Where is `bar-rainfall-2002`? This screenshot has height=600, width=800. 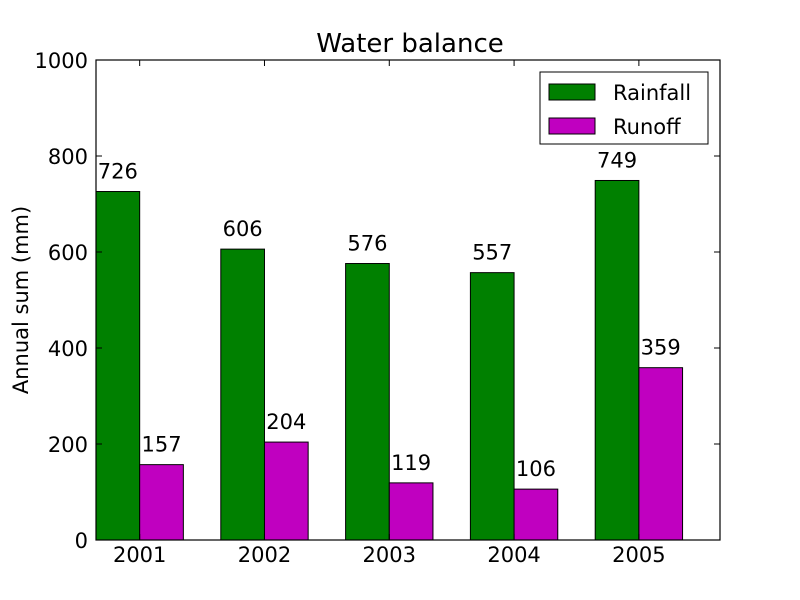 bar-rainfall-2002 is located at coordinates (242, 394).